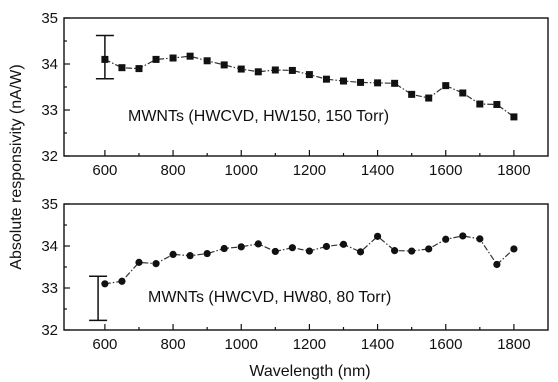 The height and width of the screenshot is (382, 558). Describe the element at coordinates (269, 297) in the screenshot. I see `series-annotation: MWNTs (HWCVD, HW80, 80 Torr)` at that location.